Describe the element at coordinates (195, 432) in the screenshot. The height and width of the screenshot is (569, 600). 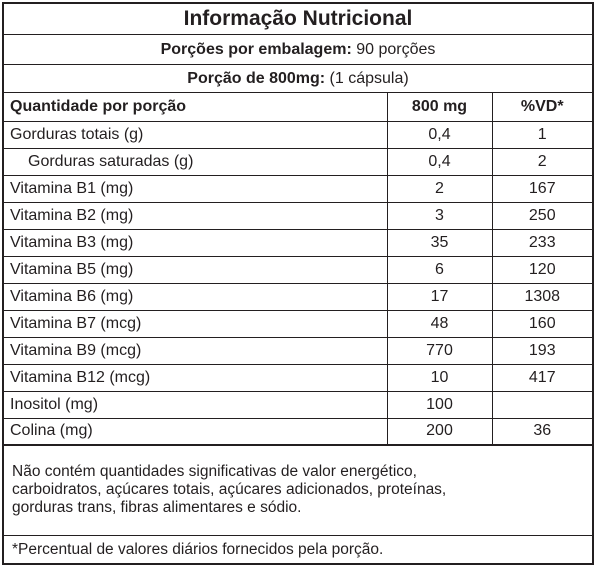
I see `nutrient-name: Colina (mg)` at that location.